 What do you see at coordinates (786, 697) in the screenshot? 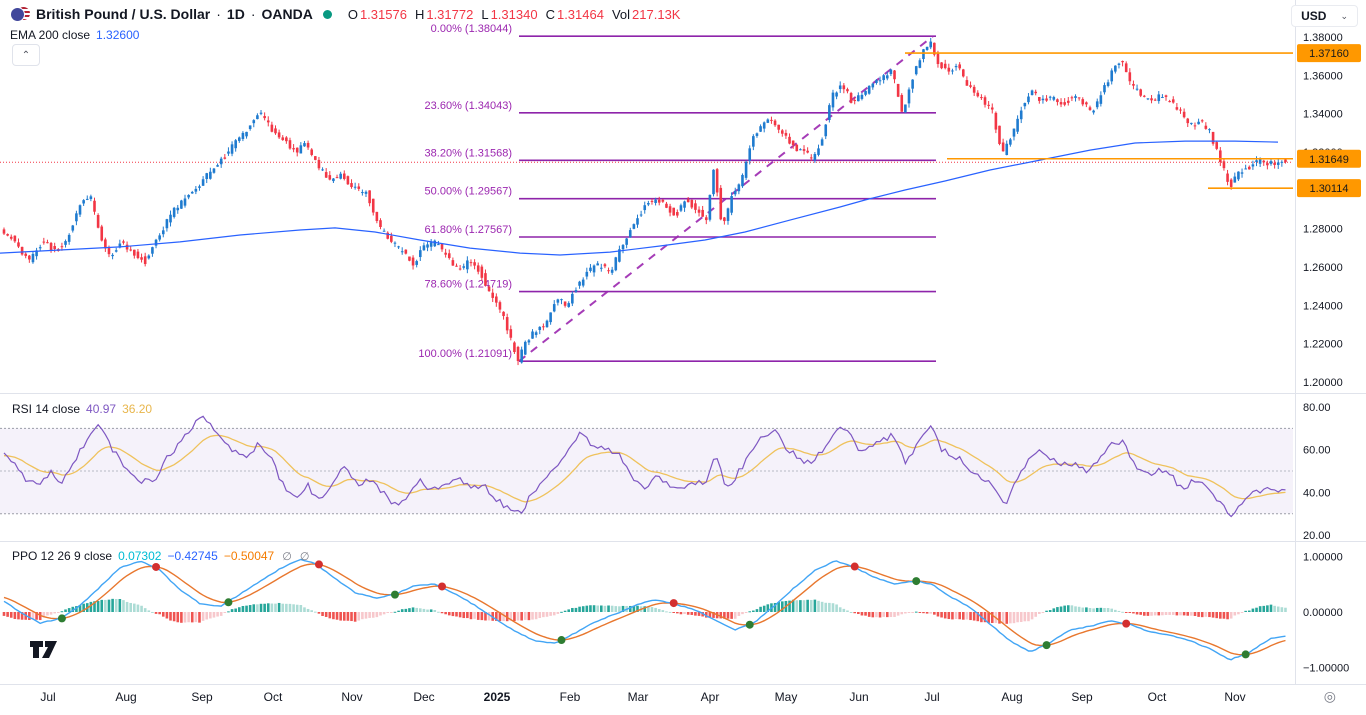
I see `time-axis-label: May` at bounding box center [786, 697].